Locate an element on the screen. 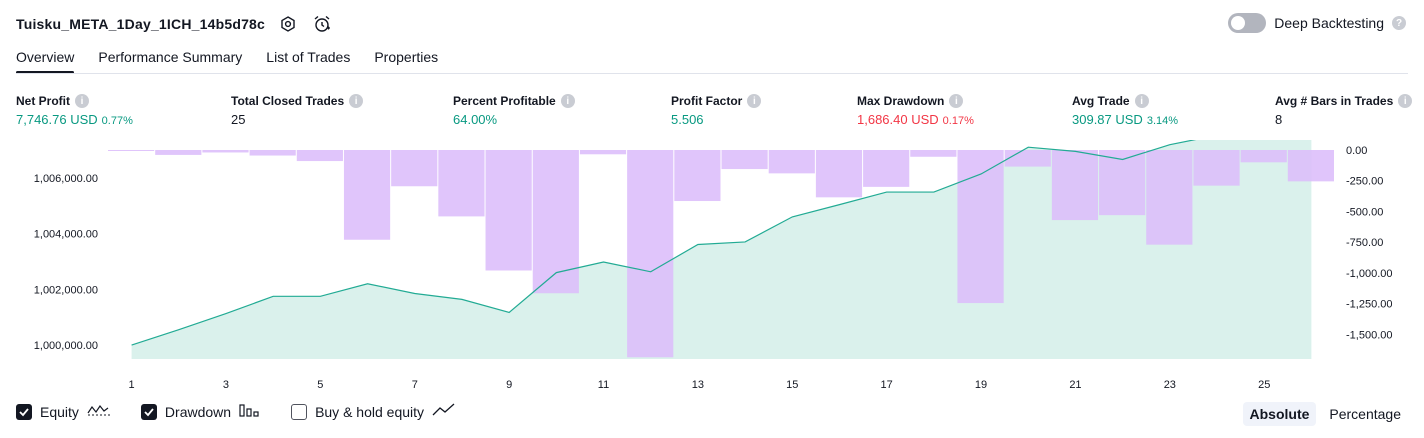 The height and width of the screenshot is (438, 1424). deep-backtesting-toggle is located at coordinates (1247, 23).